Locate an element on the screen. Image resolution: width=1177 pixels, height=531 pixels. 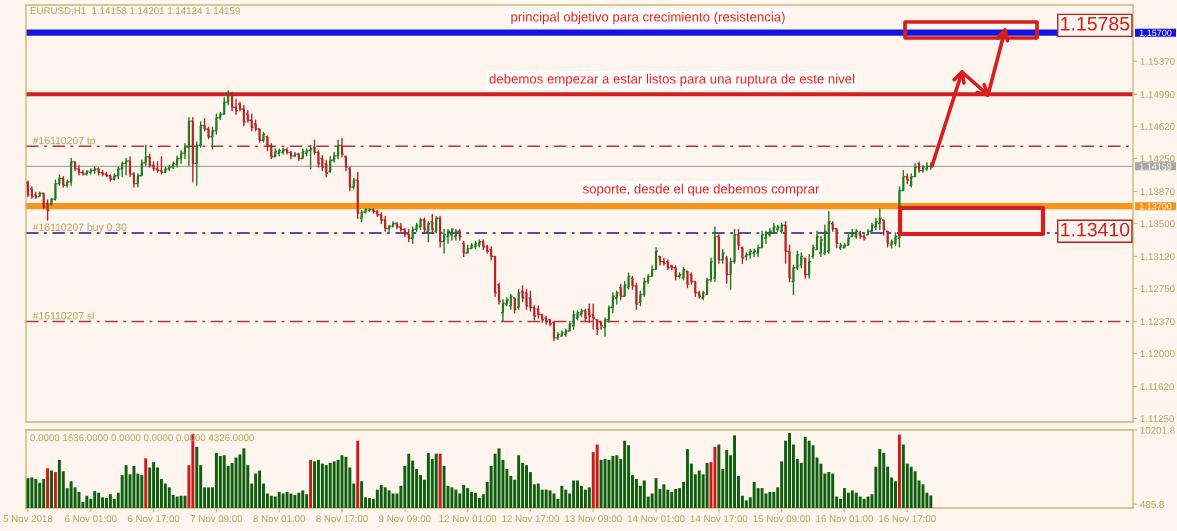
x-tick-label: 14 Nov 17:00 is located at coordinates (719, 519).